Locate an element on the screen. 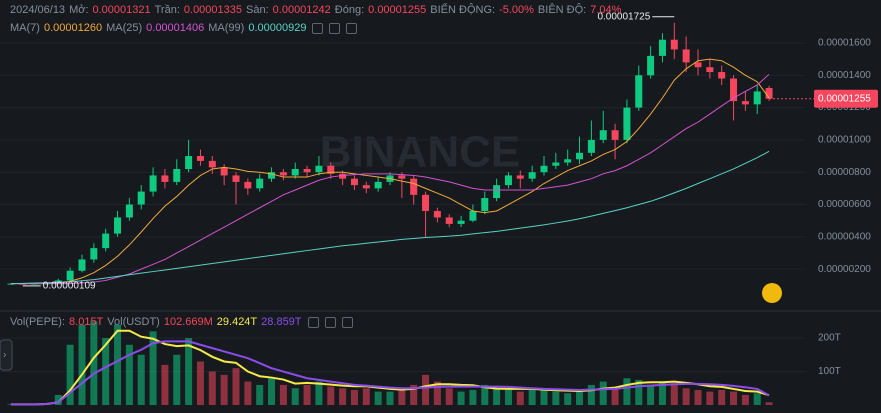  volume-legend-text: 8.015T is located at coordinates (86, 322).